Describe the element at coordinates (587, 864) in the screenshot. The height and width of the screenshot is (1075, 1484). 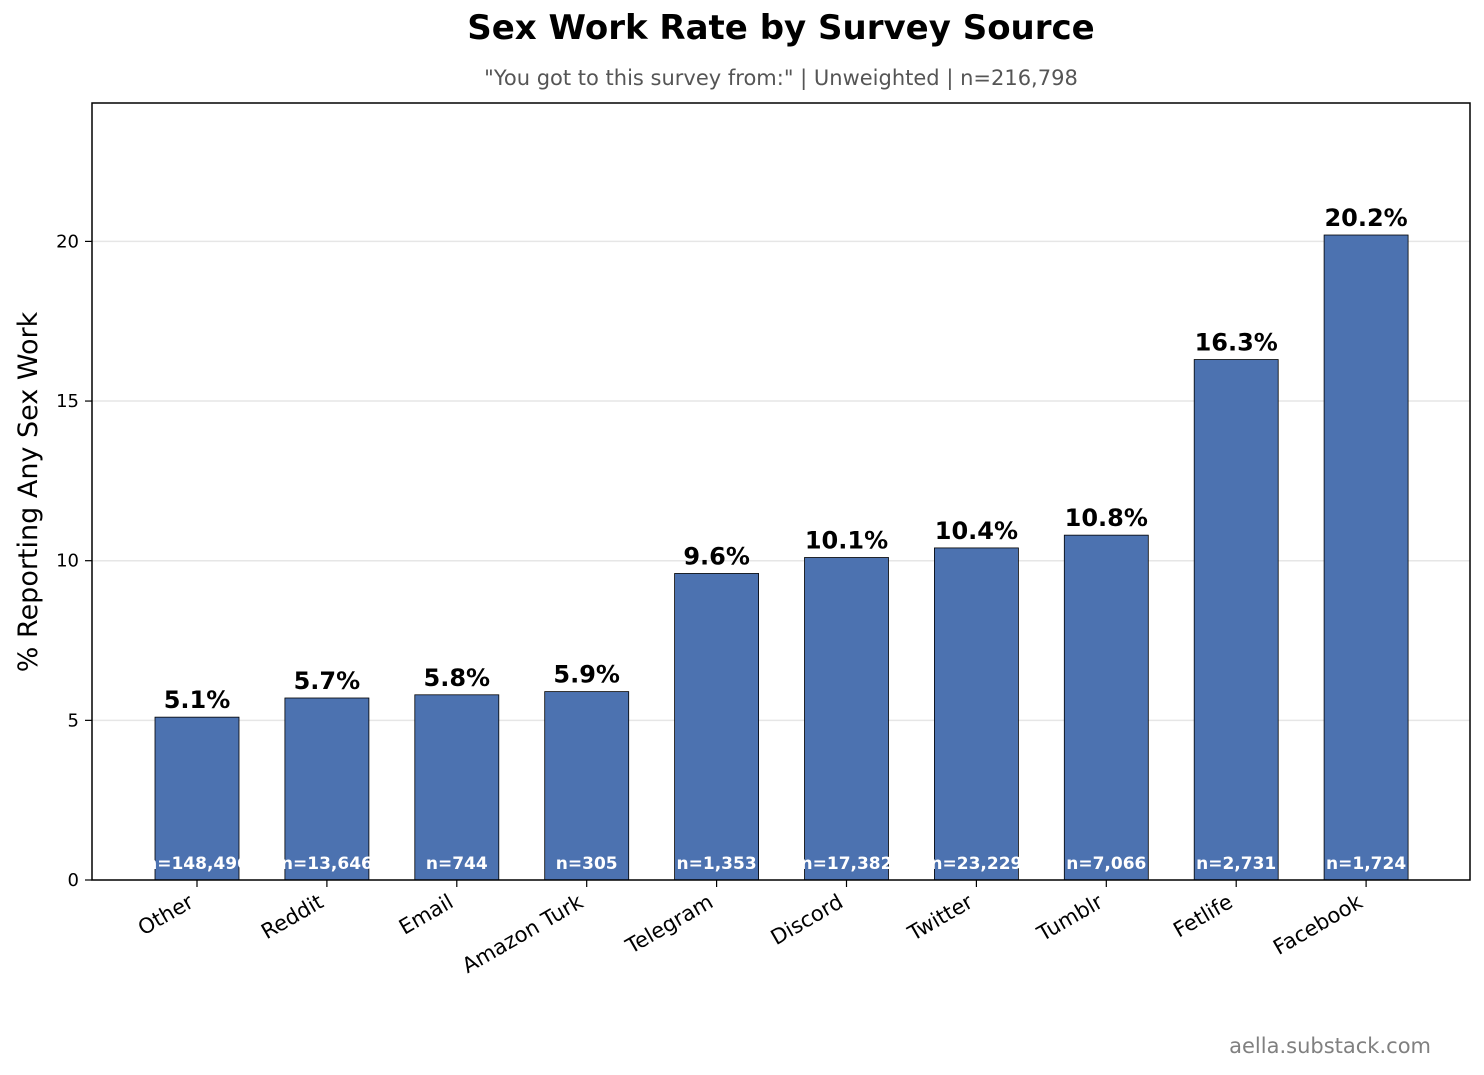
I see `bar-n-label: n=305` at that location.